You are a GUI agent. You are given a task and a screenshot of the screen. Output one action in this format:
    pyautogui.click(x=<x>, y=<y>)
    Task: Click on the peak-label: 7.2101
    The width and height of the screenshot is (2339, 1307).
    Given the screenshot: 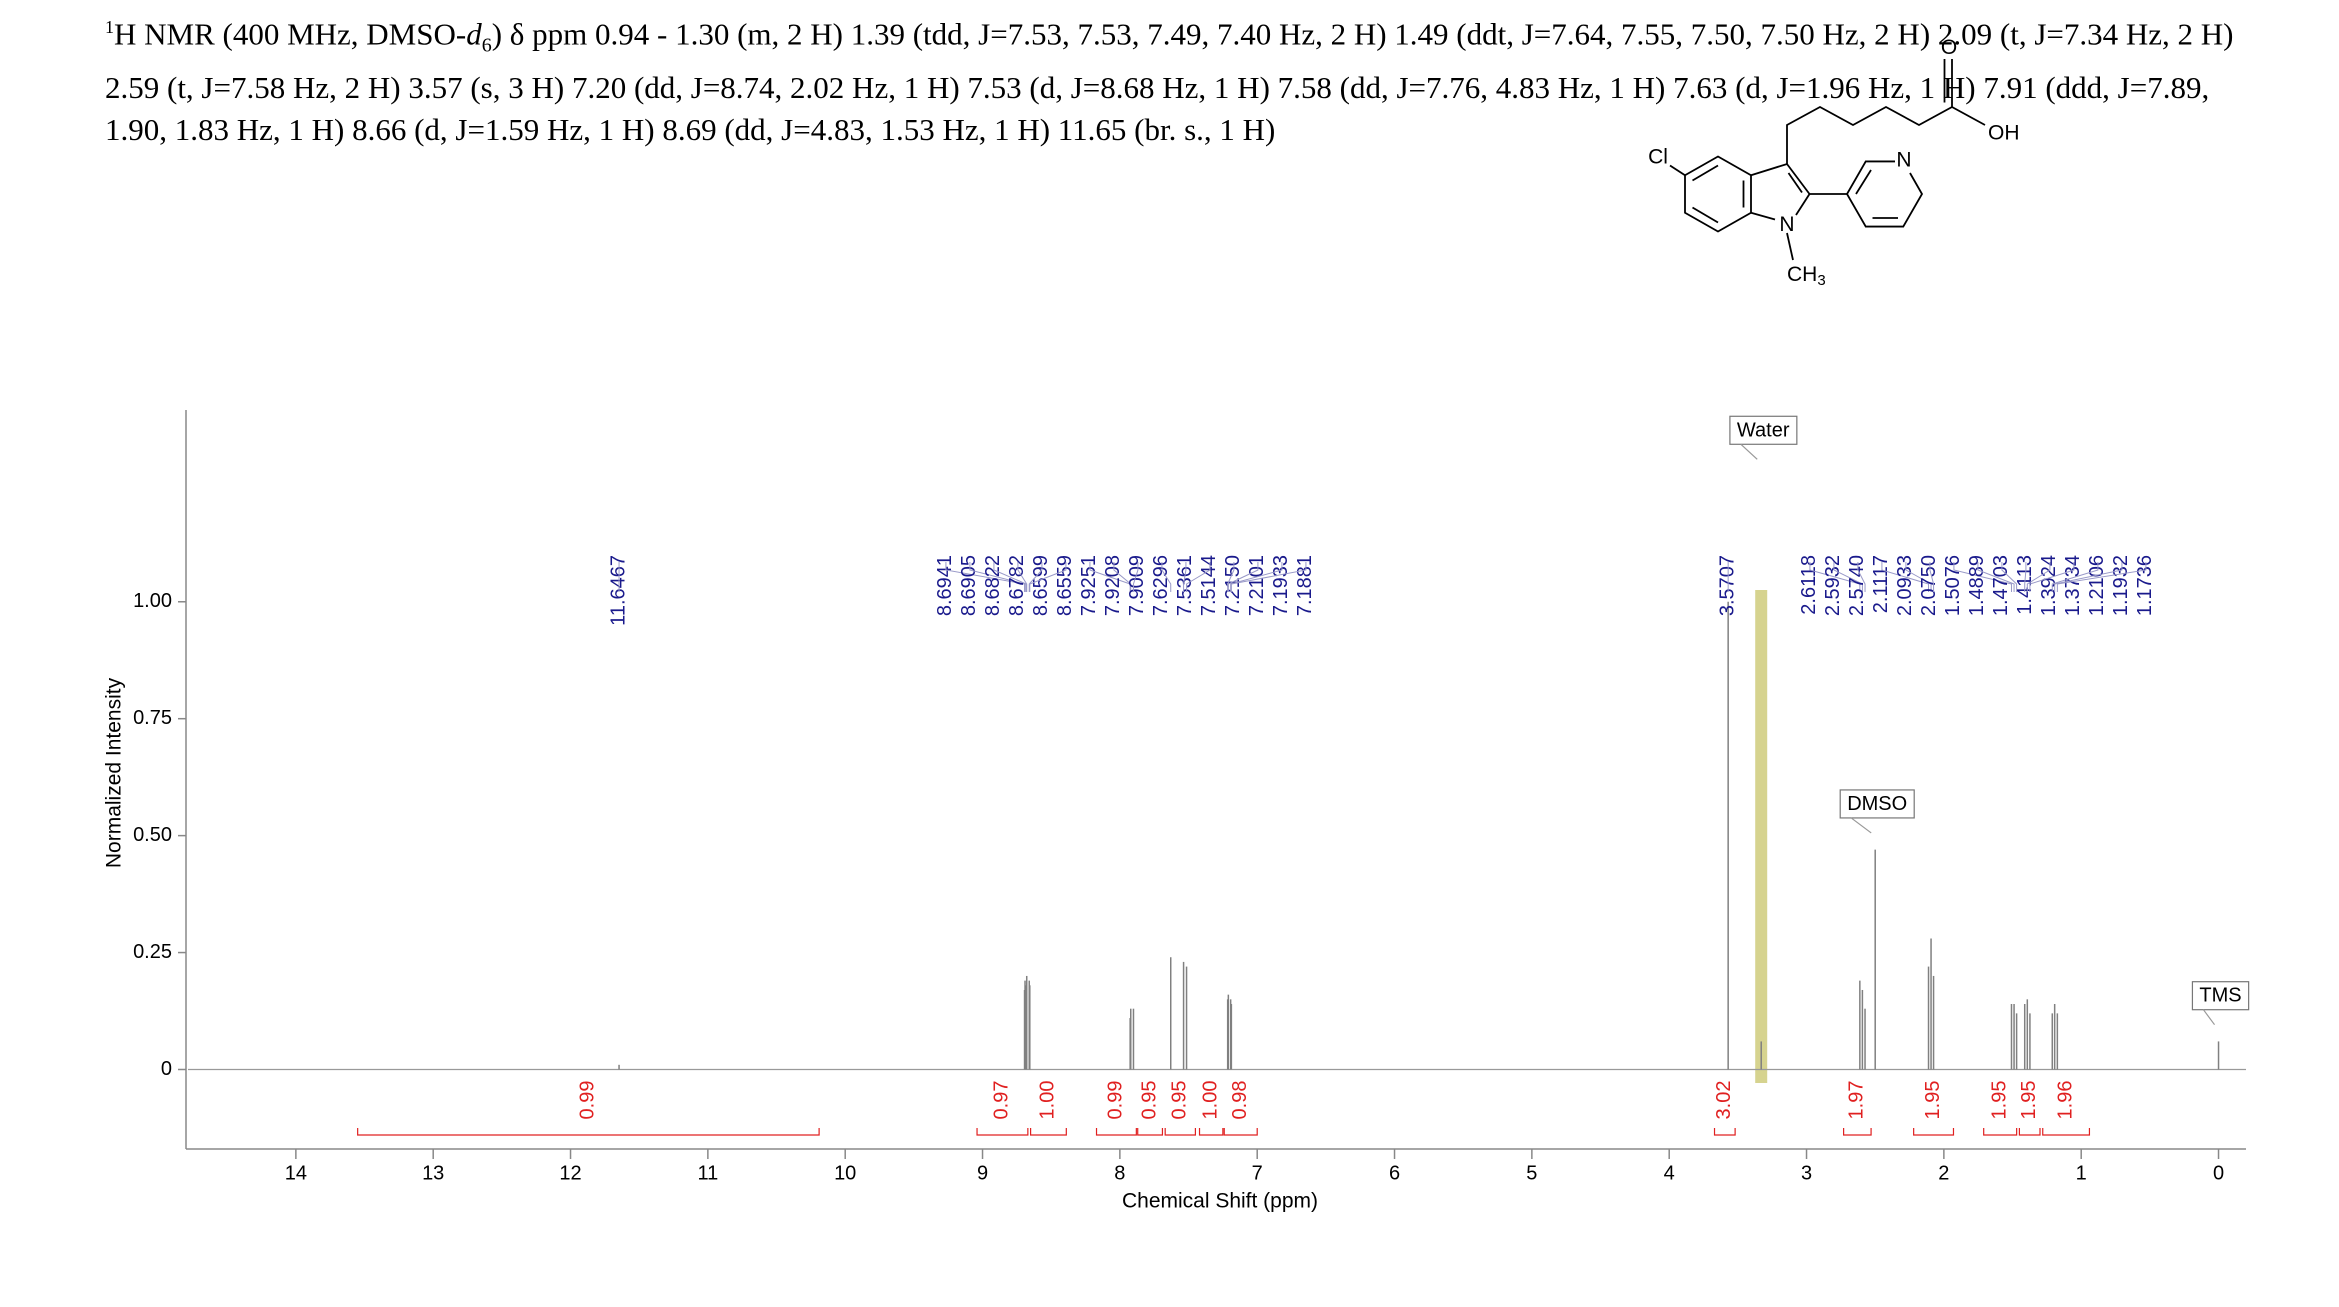 What is the action you would take?
    pyautogui.click(x=1257, y=585)
    